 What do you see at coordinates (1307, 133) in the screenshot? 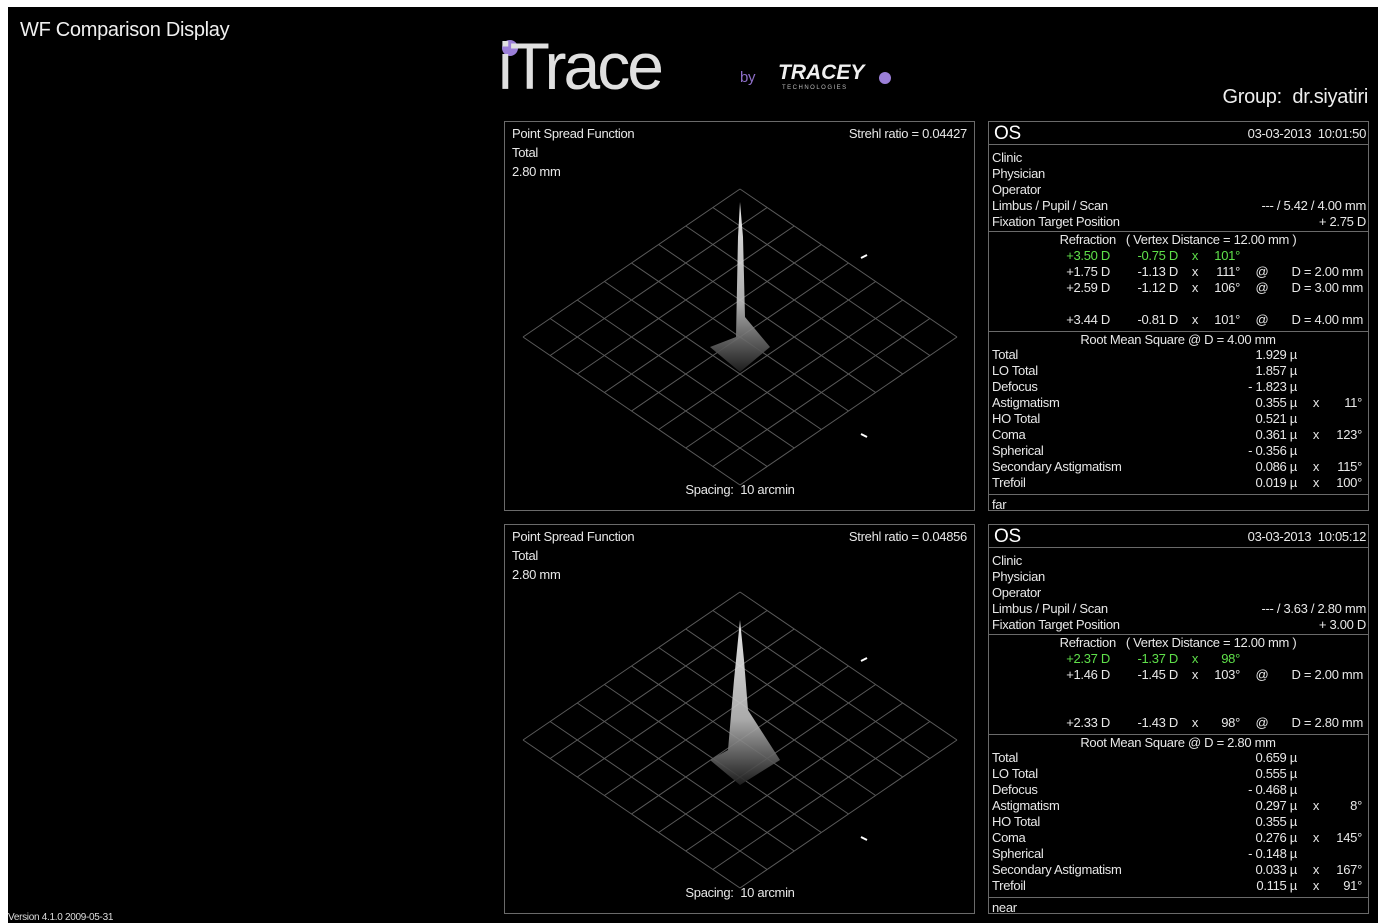
I see `exam-datetime: 03-03-2013 10:01:50` at bounding box center [1307, 133].